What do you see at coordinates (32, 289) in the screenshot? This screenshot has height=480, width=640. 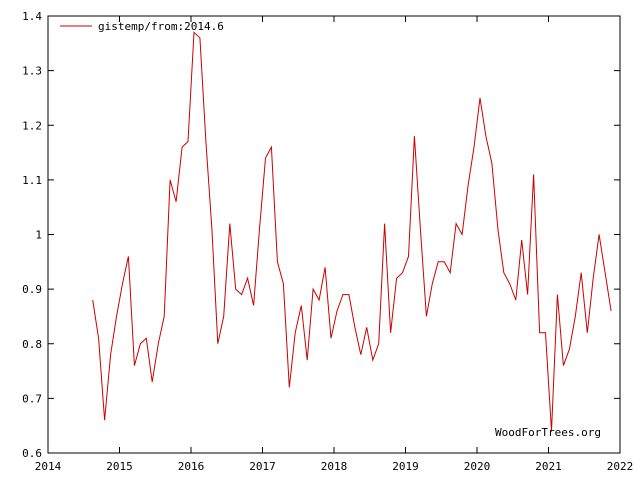 I see `y-tick-label: 0.9` at bounding box center [32, 289].